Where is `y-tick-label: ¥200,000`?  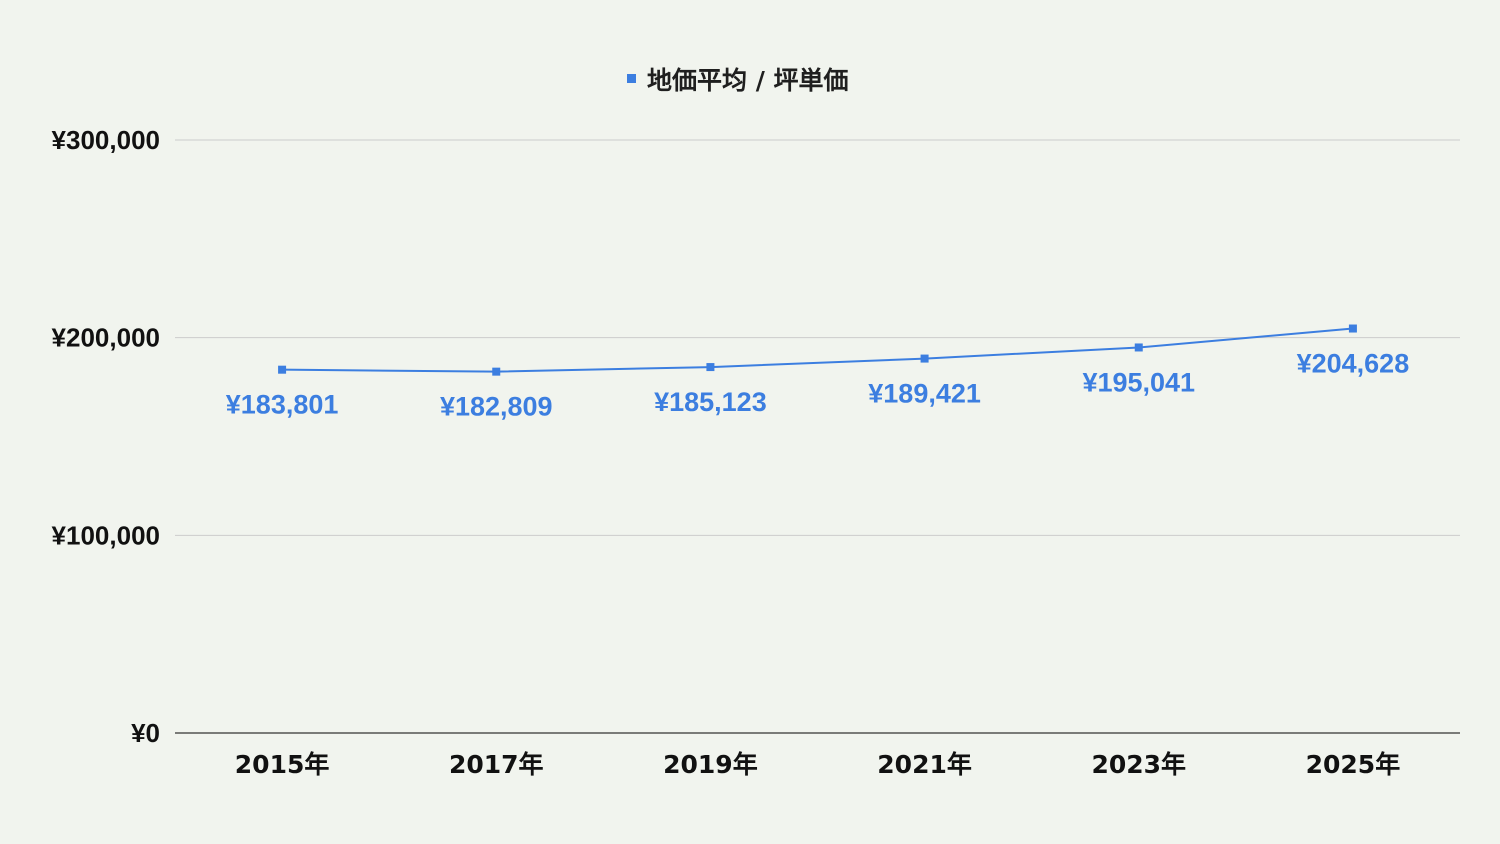
y-tick-label: ¥200,000 is located at coordinates (106, 338).